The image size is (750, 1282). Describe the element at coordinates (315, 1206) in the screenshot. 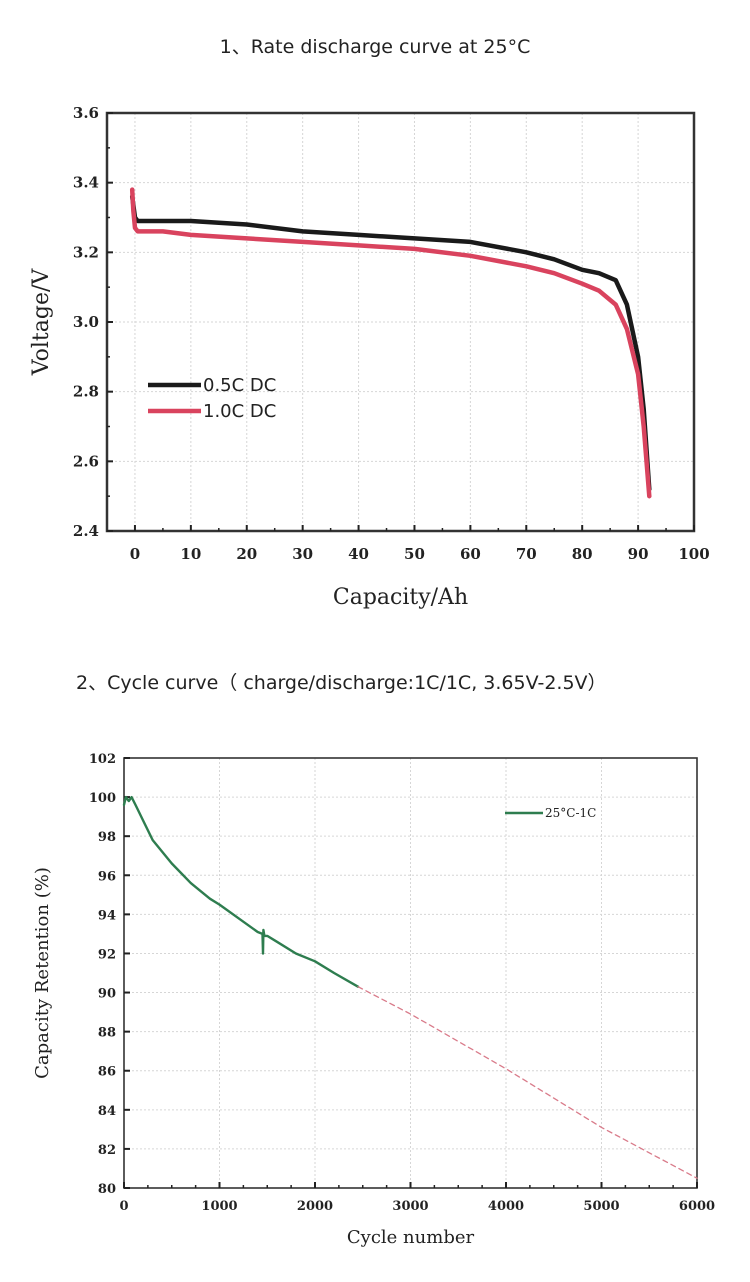

I see `x-tick-label: 2000` at that location.